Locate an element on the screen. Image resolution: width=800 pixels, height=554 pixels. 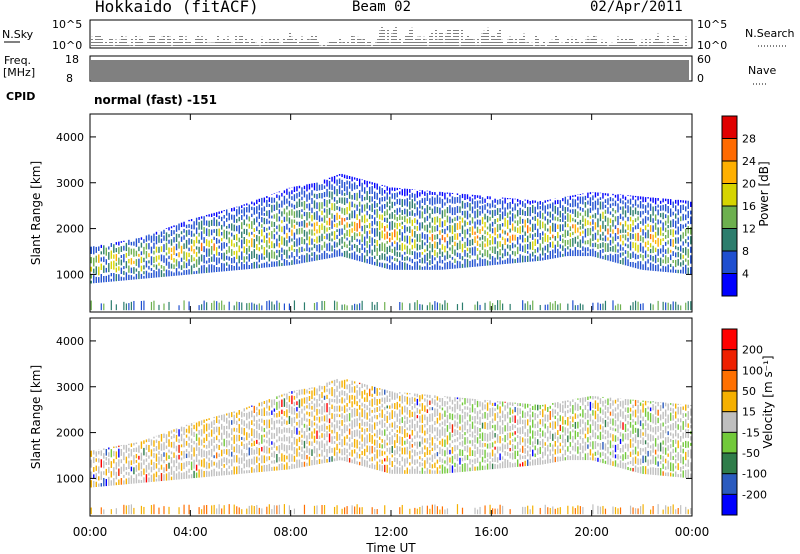
velocity-ylabel: Slant Range [km] is located at coordinates (36, 417).